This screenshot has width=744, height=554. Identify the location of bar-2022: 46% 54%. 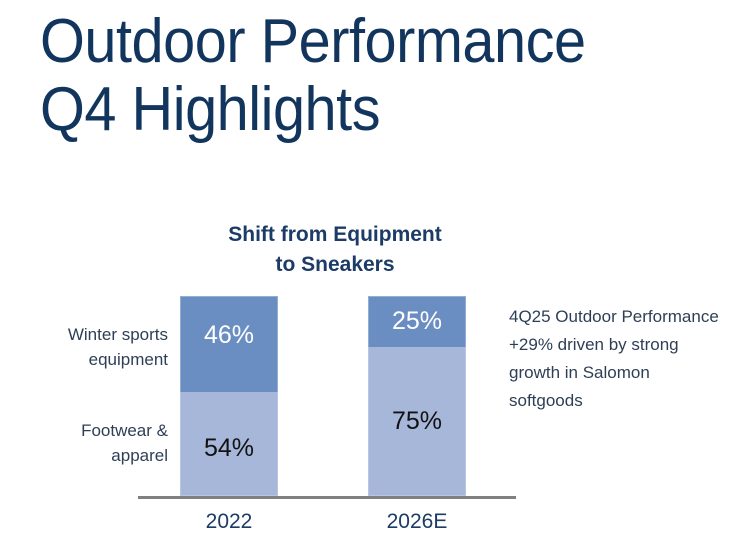
(229, 396).